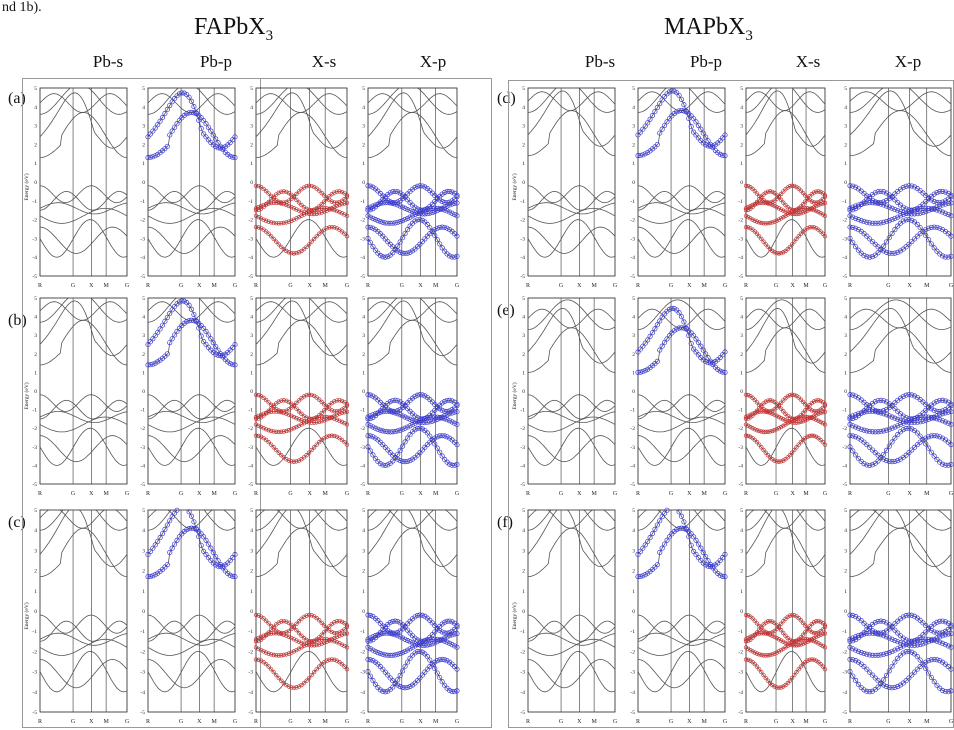 The width and height of the screenshot is (954, 730). What do you see at coordinates (22, 7) in the screenshot?
I see `caption-fragment: nd 1b).` at bounding box center [22, 7].